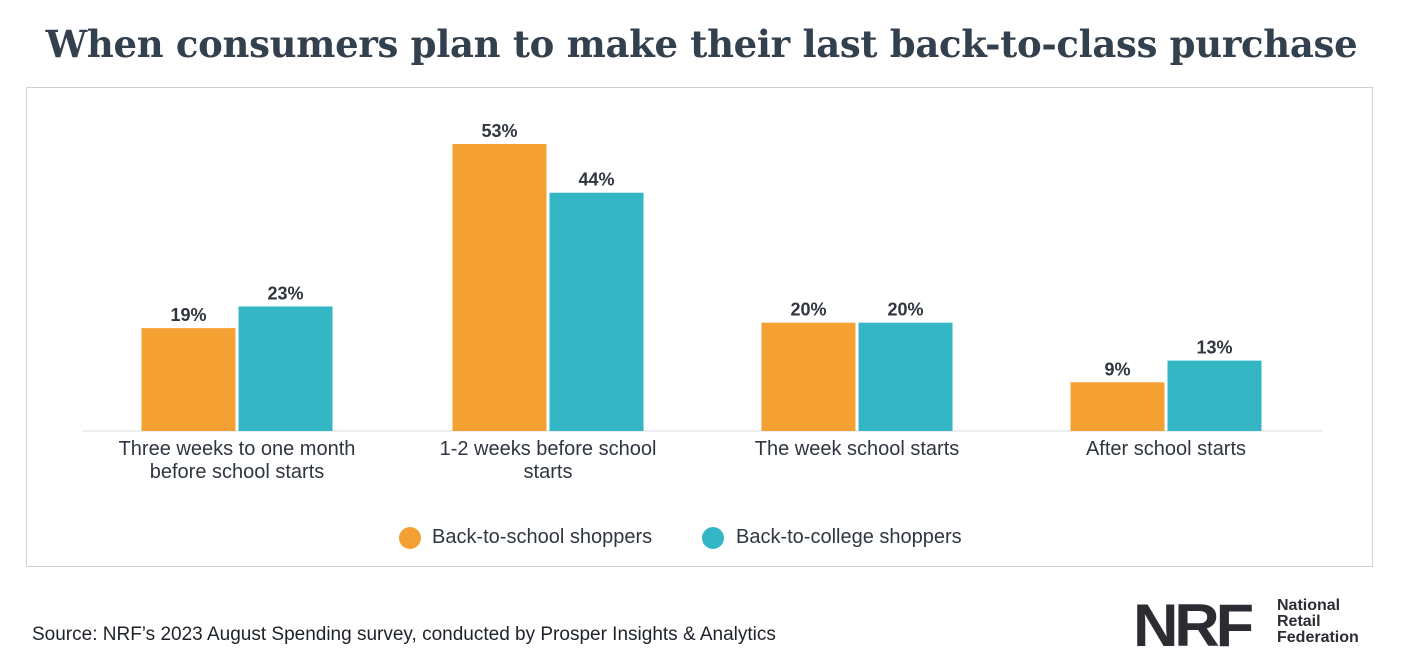  Describe the element at coordinates (1309, 605) in the screenshot. I see `logo-name-line-1: National` at that location.